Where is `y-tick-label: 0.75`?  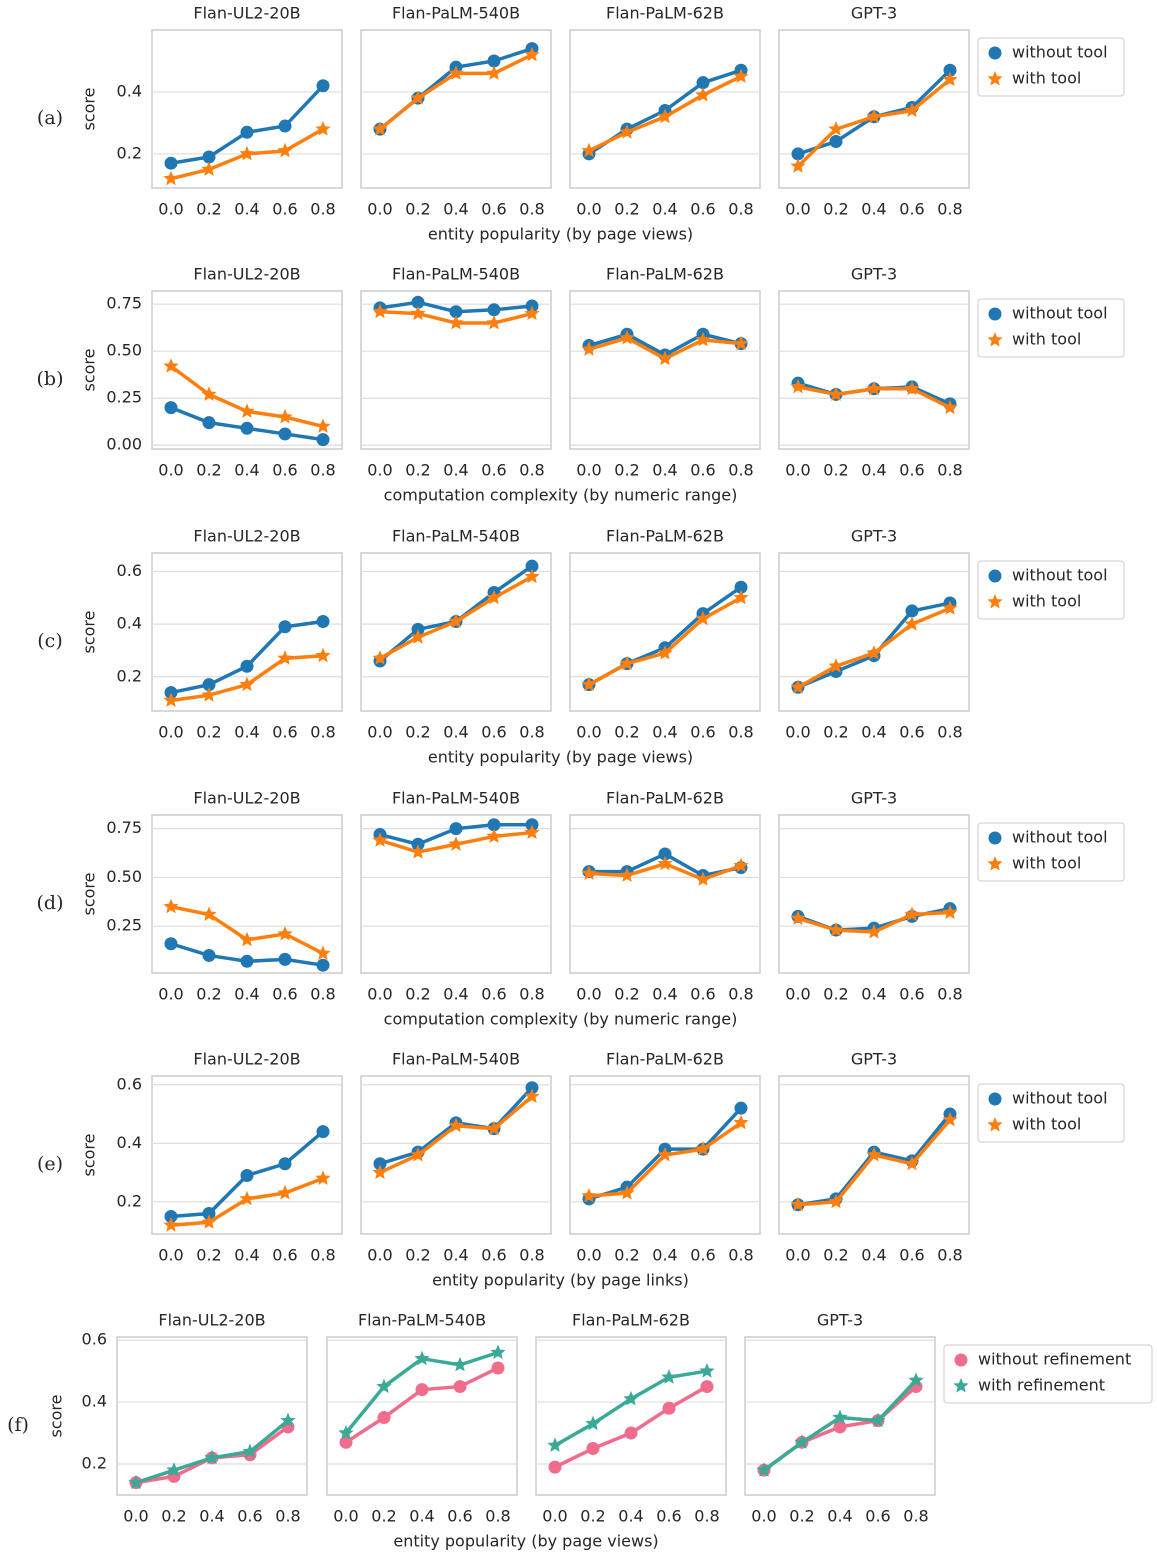 y-tick-label: 0.75 is located at coordinates (124, 303).